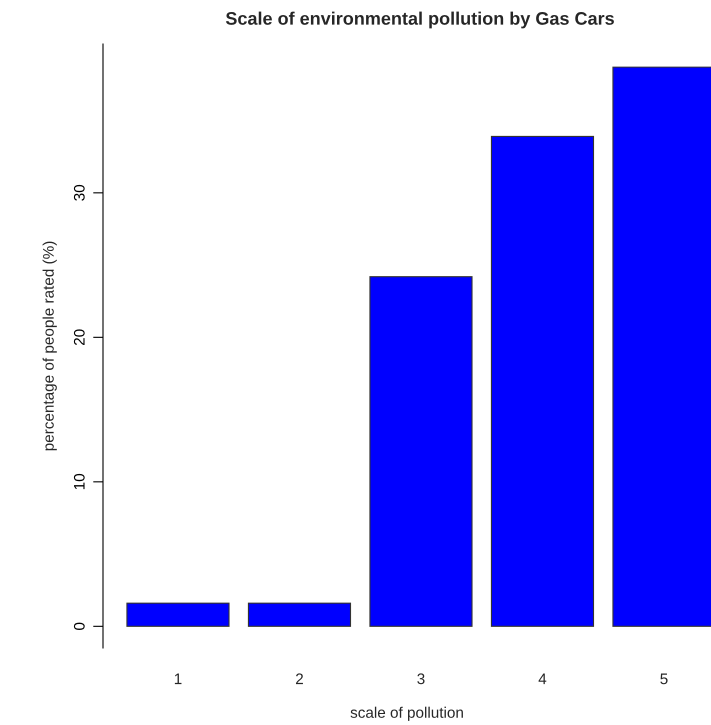 This screenshot has height=725, width=711. Describe the element at coordinates (79, 482) in the screenshot. I see `y-tick-label: 10` at that location.